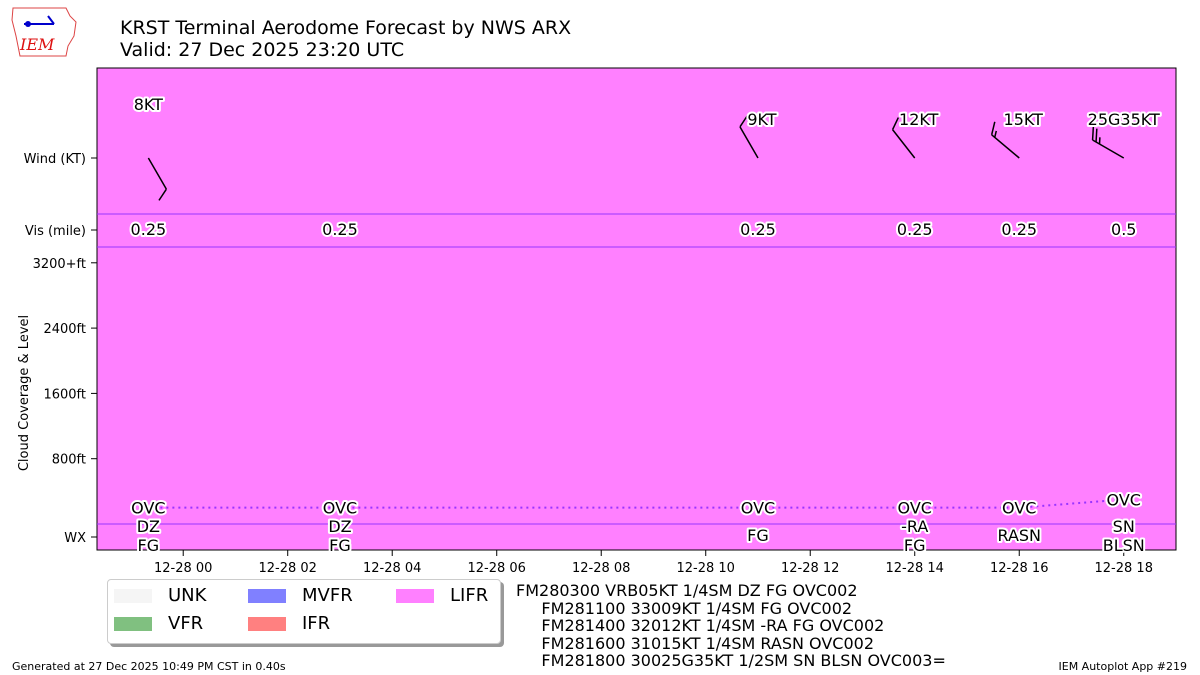  I want to click on legend-item-unk: UNK, so click(160, 595).